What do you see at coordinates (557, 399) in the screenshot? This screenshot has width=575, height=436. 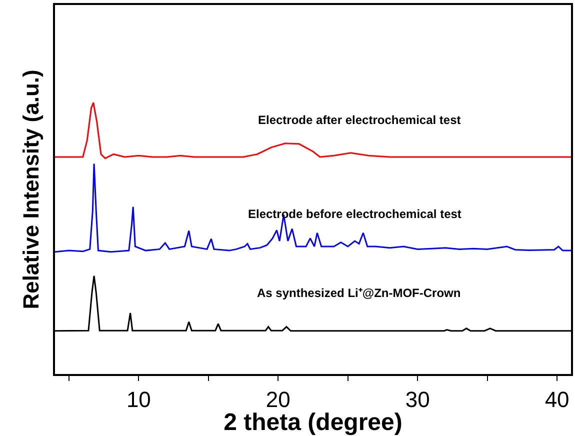 I see `x-tick-label: 40` at bounding box center [557, 399].